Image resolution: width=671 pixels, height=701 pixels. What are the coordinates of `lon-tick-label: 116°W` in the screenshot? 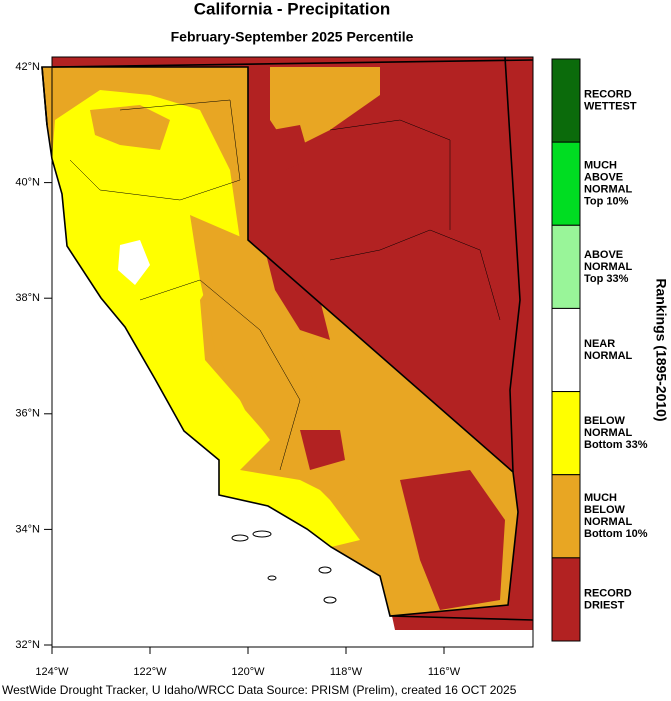 It's located at (444, 672).